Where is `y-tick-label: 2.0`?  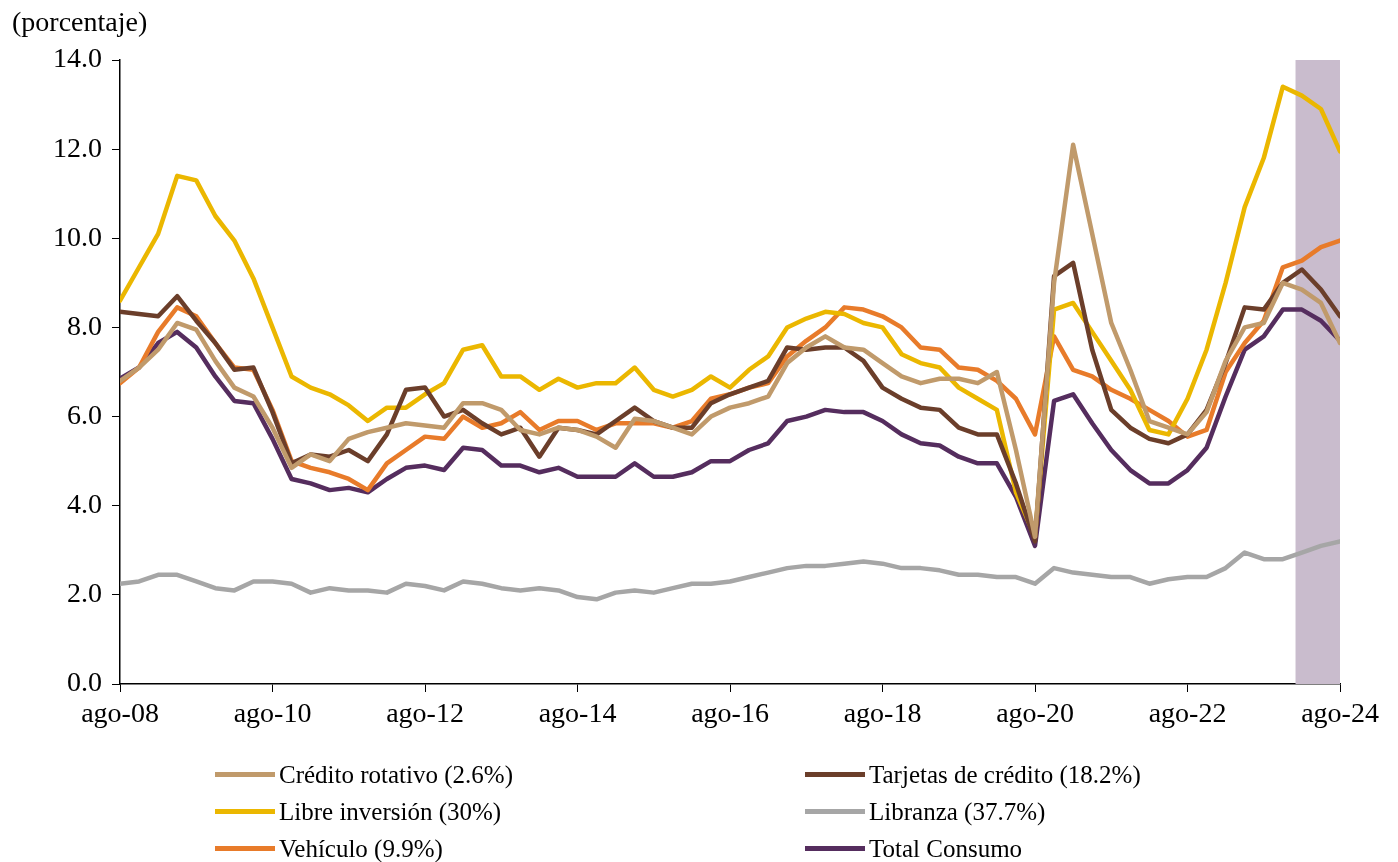
y-tick-label: 2.0 is located at coordinates (84, 593).